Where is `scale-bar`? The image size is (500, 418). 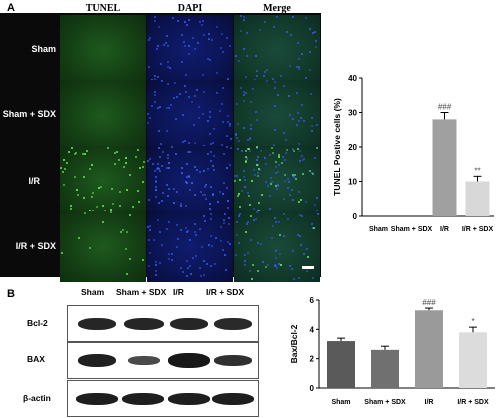 scale-bar is located at coordinates (308, 267).